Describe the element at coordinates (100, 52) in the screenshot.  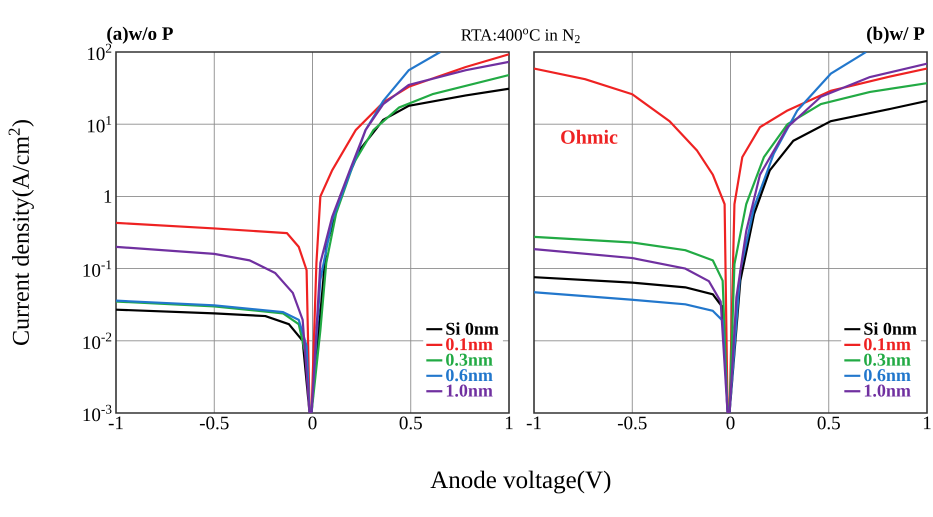
I see `y-tick-label: 10$^{2}$` at that location.